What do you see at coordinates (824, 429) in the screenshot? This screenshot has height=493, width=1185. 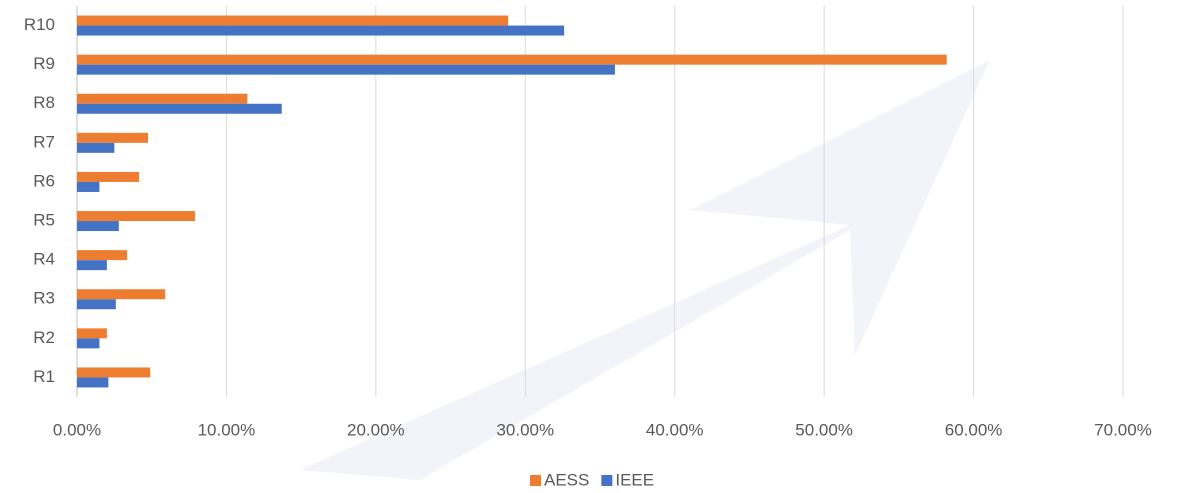 I see `x-tick-label: 50.00%` at bounding box center [824, 429].